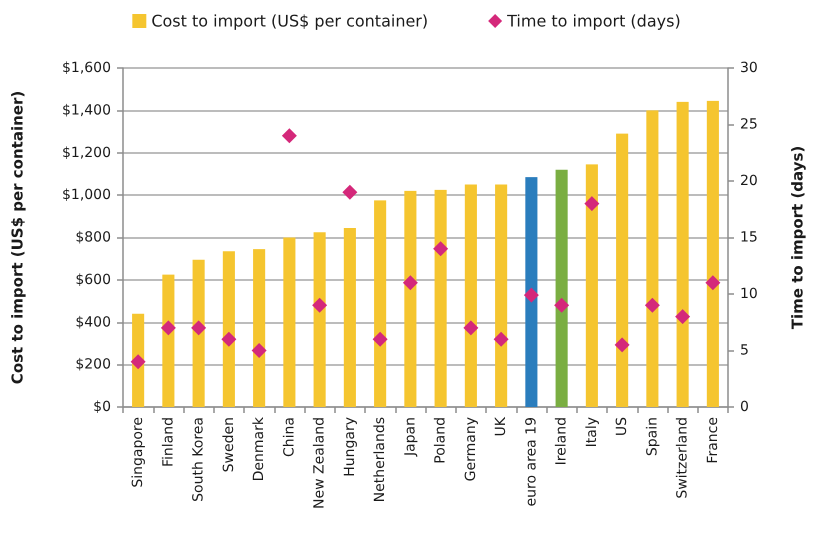 Image resolution: width=813 pixels, height=540 pixels. Describe the element at coordinates (93, 238) in the screenshot. I see `y-tick-label: $800` at that location.